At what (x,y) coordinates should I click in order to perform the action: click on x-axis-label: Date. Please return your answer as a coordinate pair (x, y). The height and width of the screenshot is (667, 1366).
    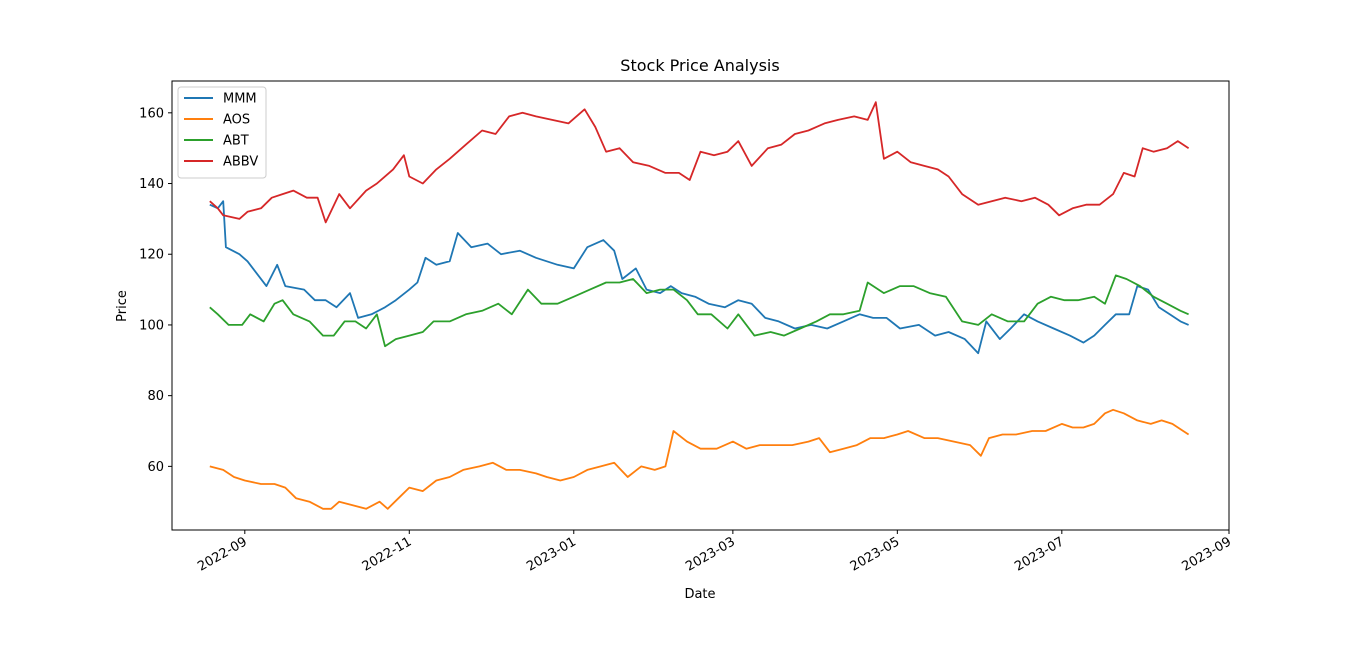
    Looking at the image, I should click on (699, 594).